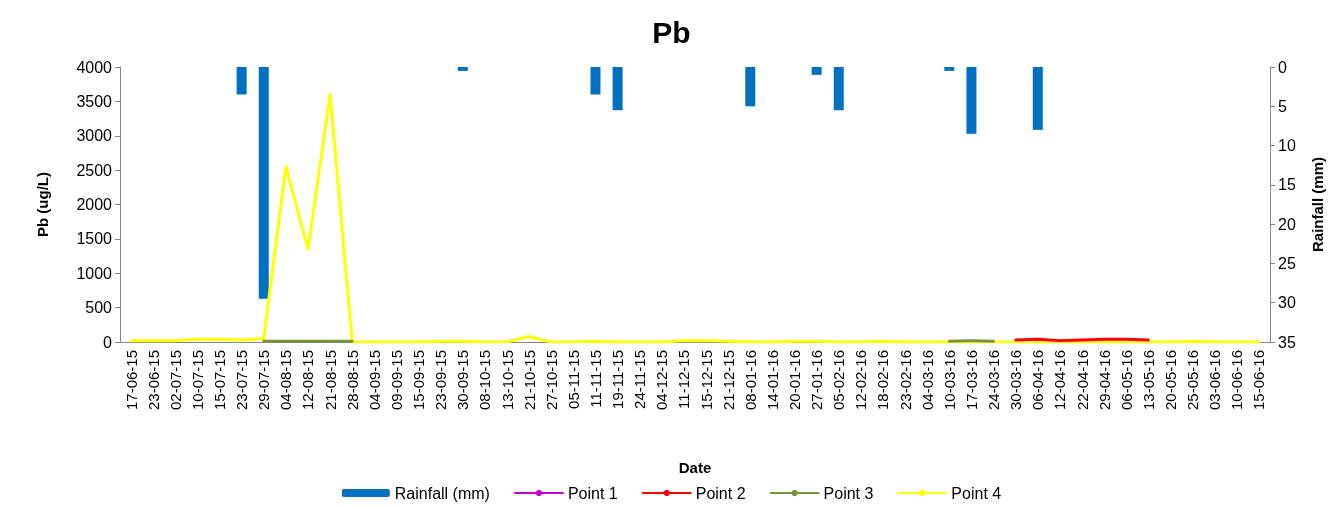 The image size is (1343, 508). Describe the element at coordinates (618, 379) in the screenshot. I see `x-tick-label: 19-11-15` at that location.